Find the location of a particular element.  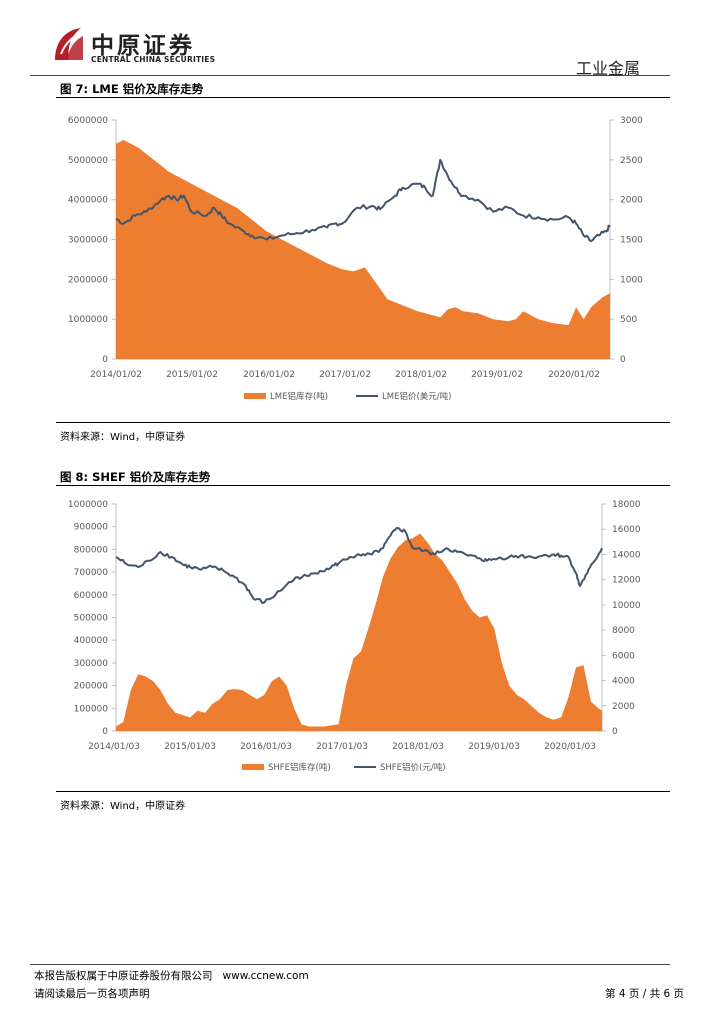

figure7-bottom-rule is located at coordinates (363, 422).